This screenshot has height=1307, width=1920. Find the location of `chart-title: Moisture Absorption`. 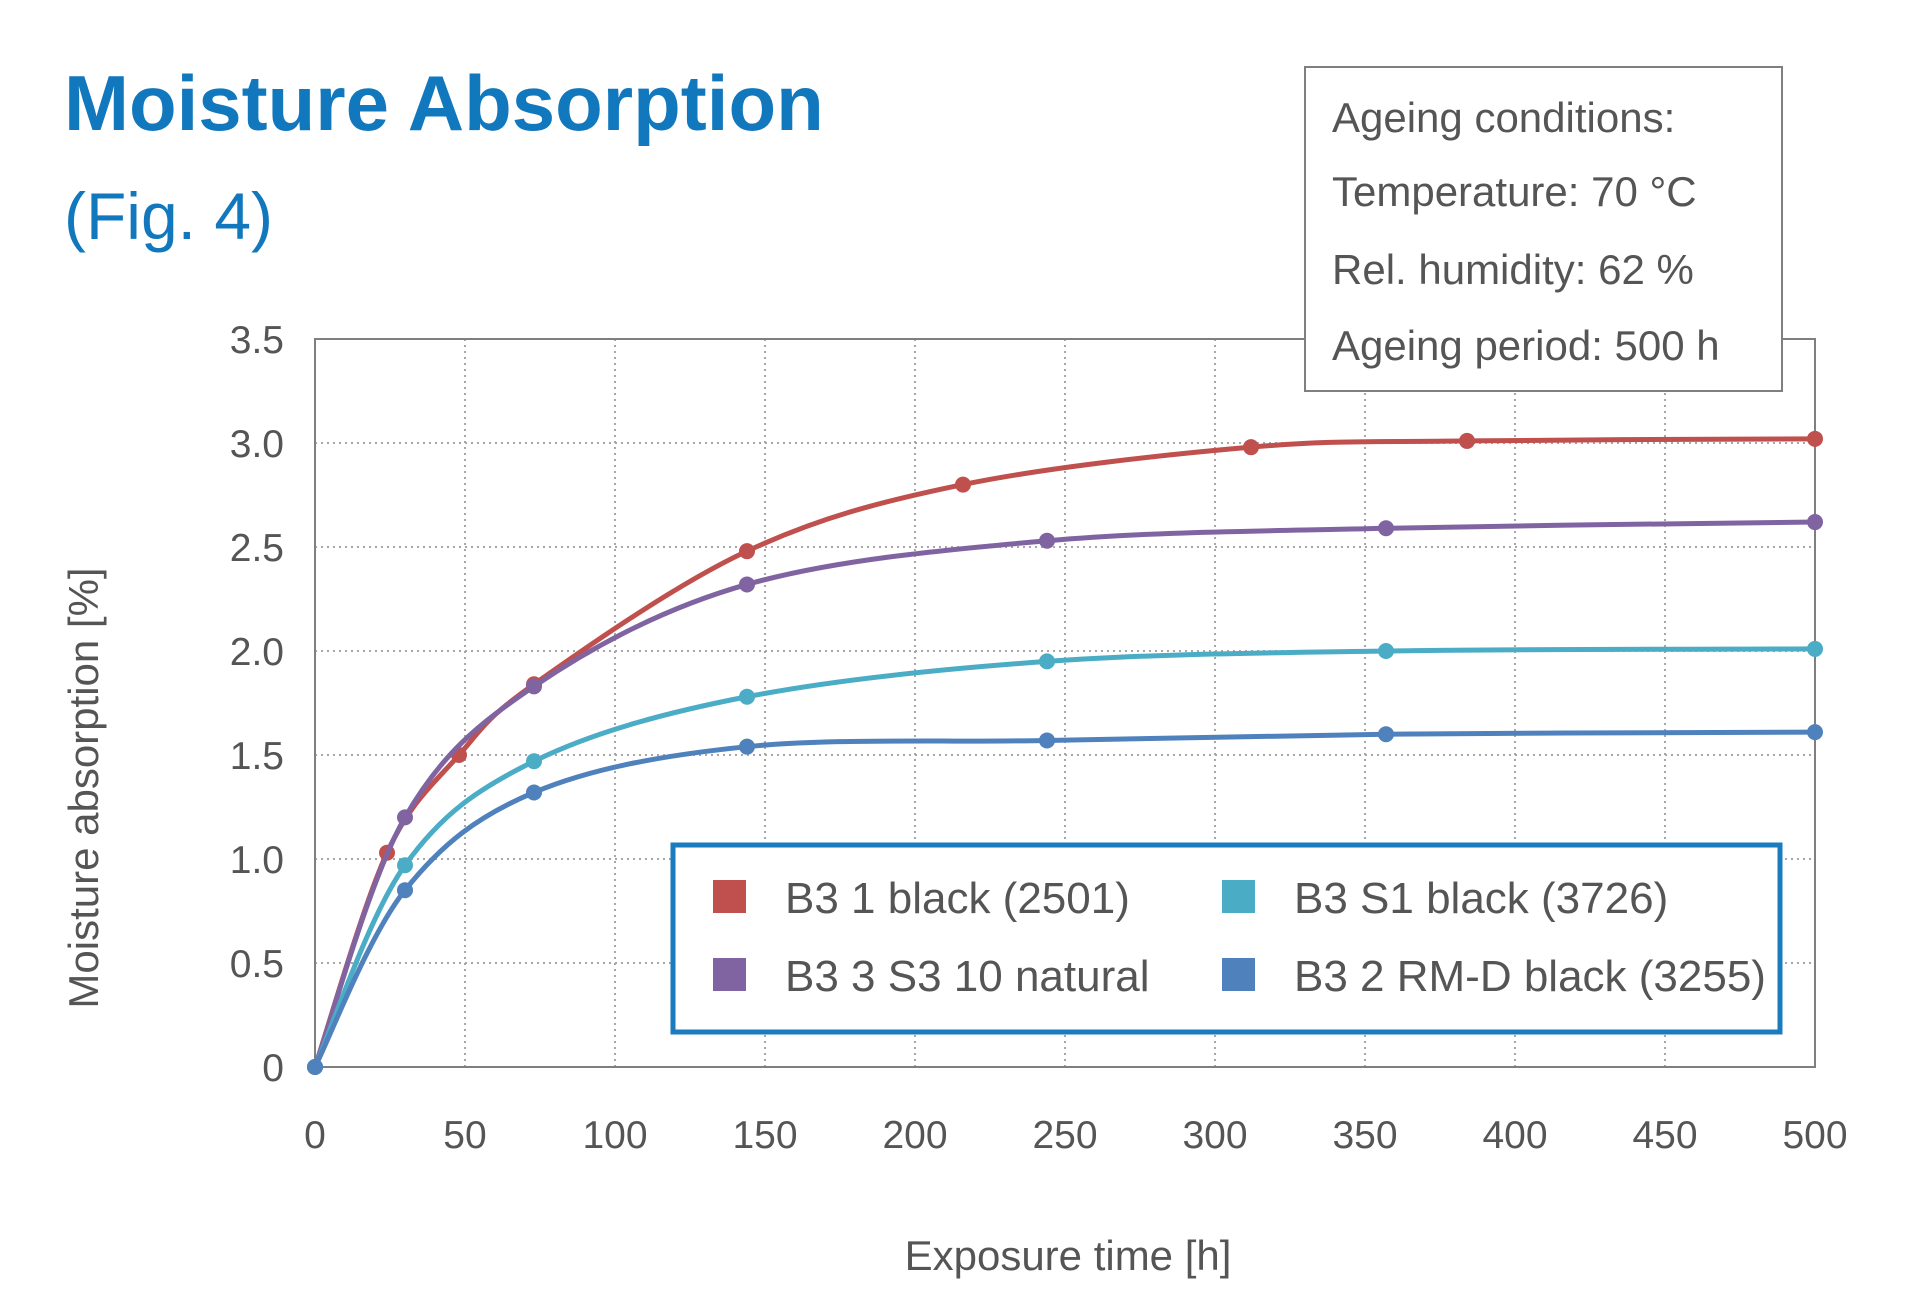

chart-title: Moisture Absorption is located at coordinates (444, 103).